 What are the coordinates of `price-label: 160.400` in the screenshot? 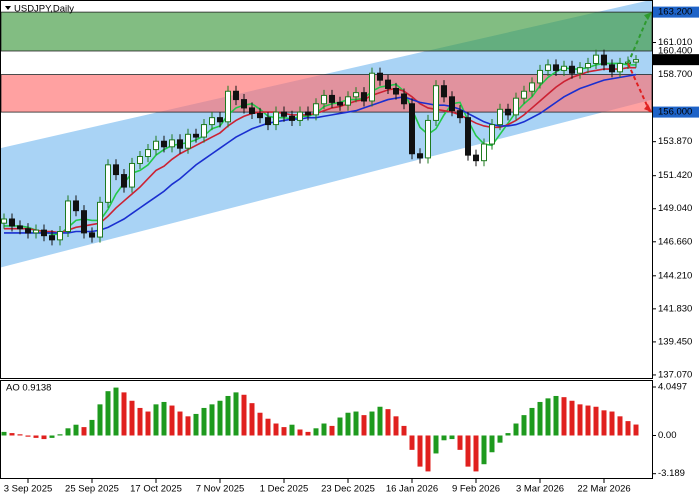 It's located at (675, 51).